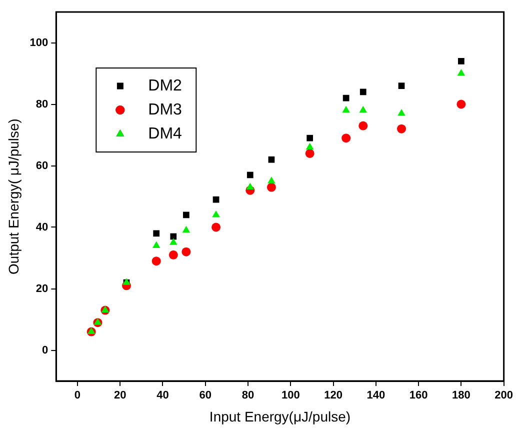  I want to click on y-axis-title: Output Energy( μJ/pulse), so click(13, 196).